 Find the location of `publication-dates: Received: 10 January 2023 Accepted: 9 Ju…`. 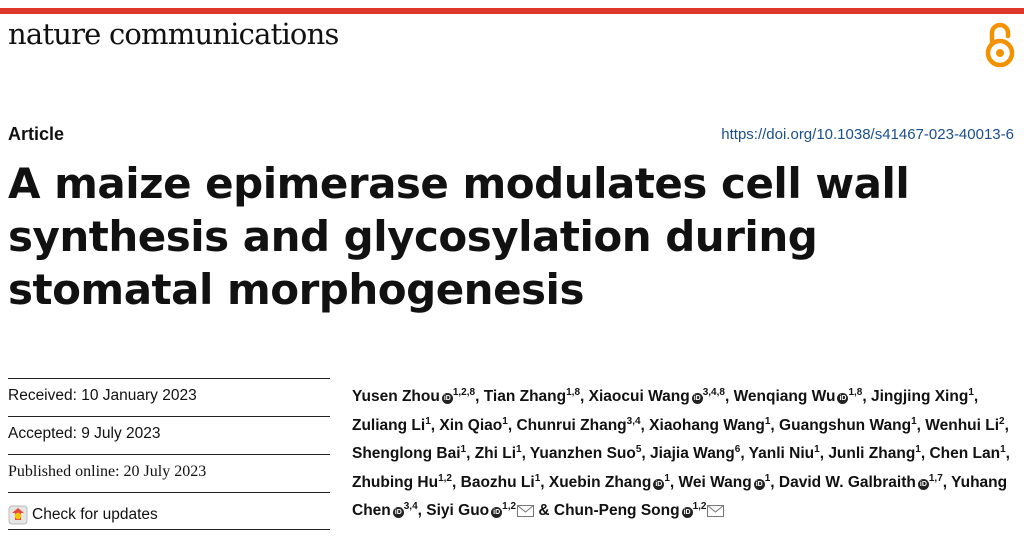

publication-dates: Received: 10 January 2023 Accepted: 9 Ju… is located at coordinates (169, 454).